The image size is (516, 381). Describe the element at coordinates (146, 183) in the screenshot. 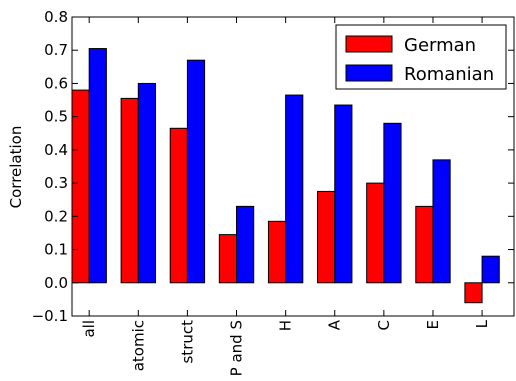

I see `bar-romanian-atomic` at that location.